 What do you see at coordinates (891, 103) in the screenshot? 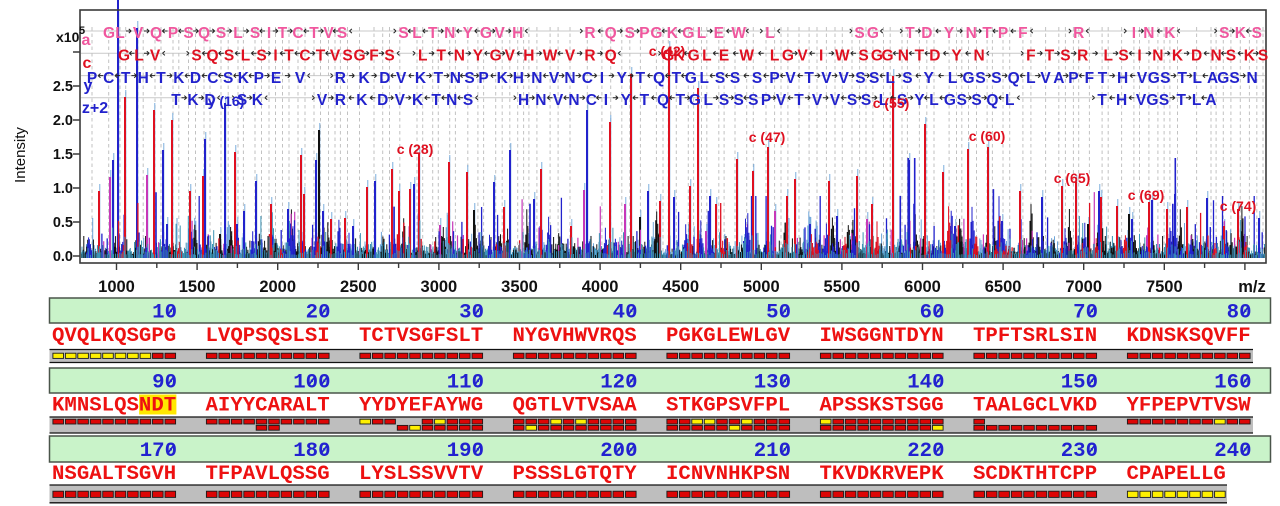
I see `svg-text: c (55)` at bounding box center [891, 103].